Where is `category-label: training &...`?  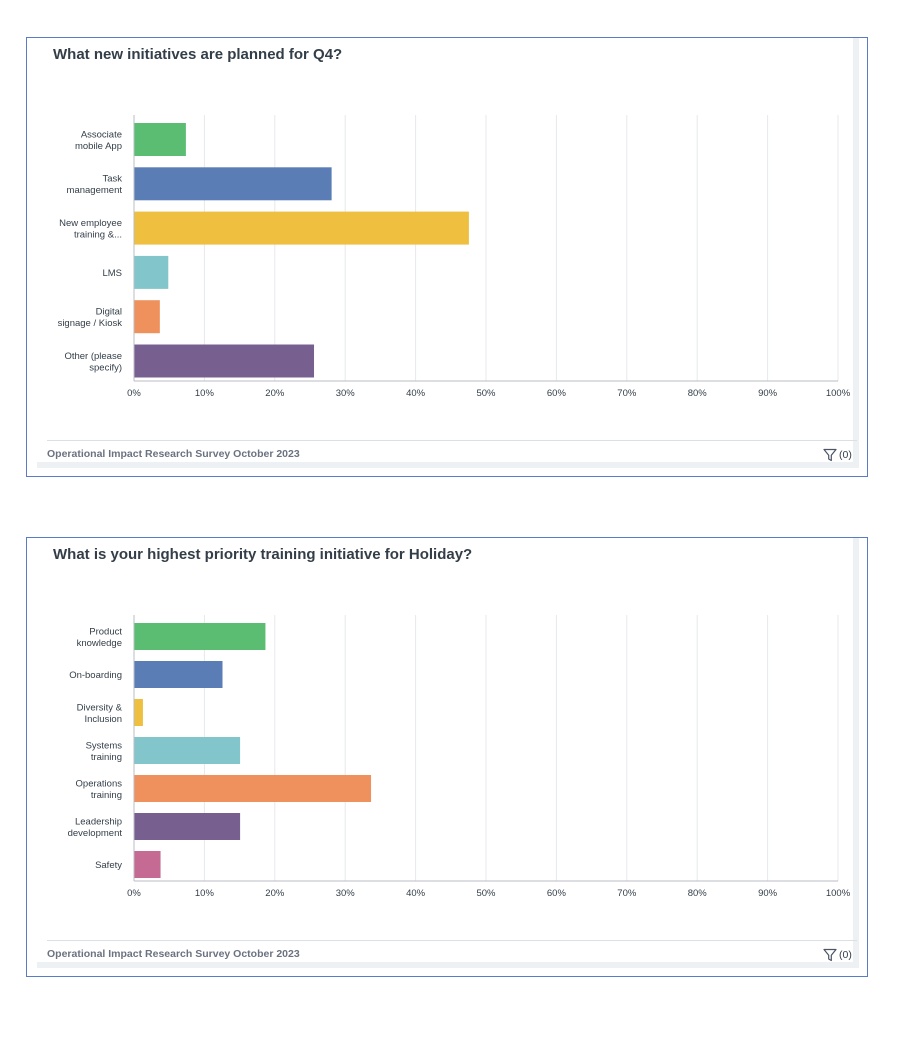
category-label: training &... is located at coordinates (98, 234).